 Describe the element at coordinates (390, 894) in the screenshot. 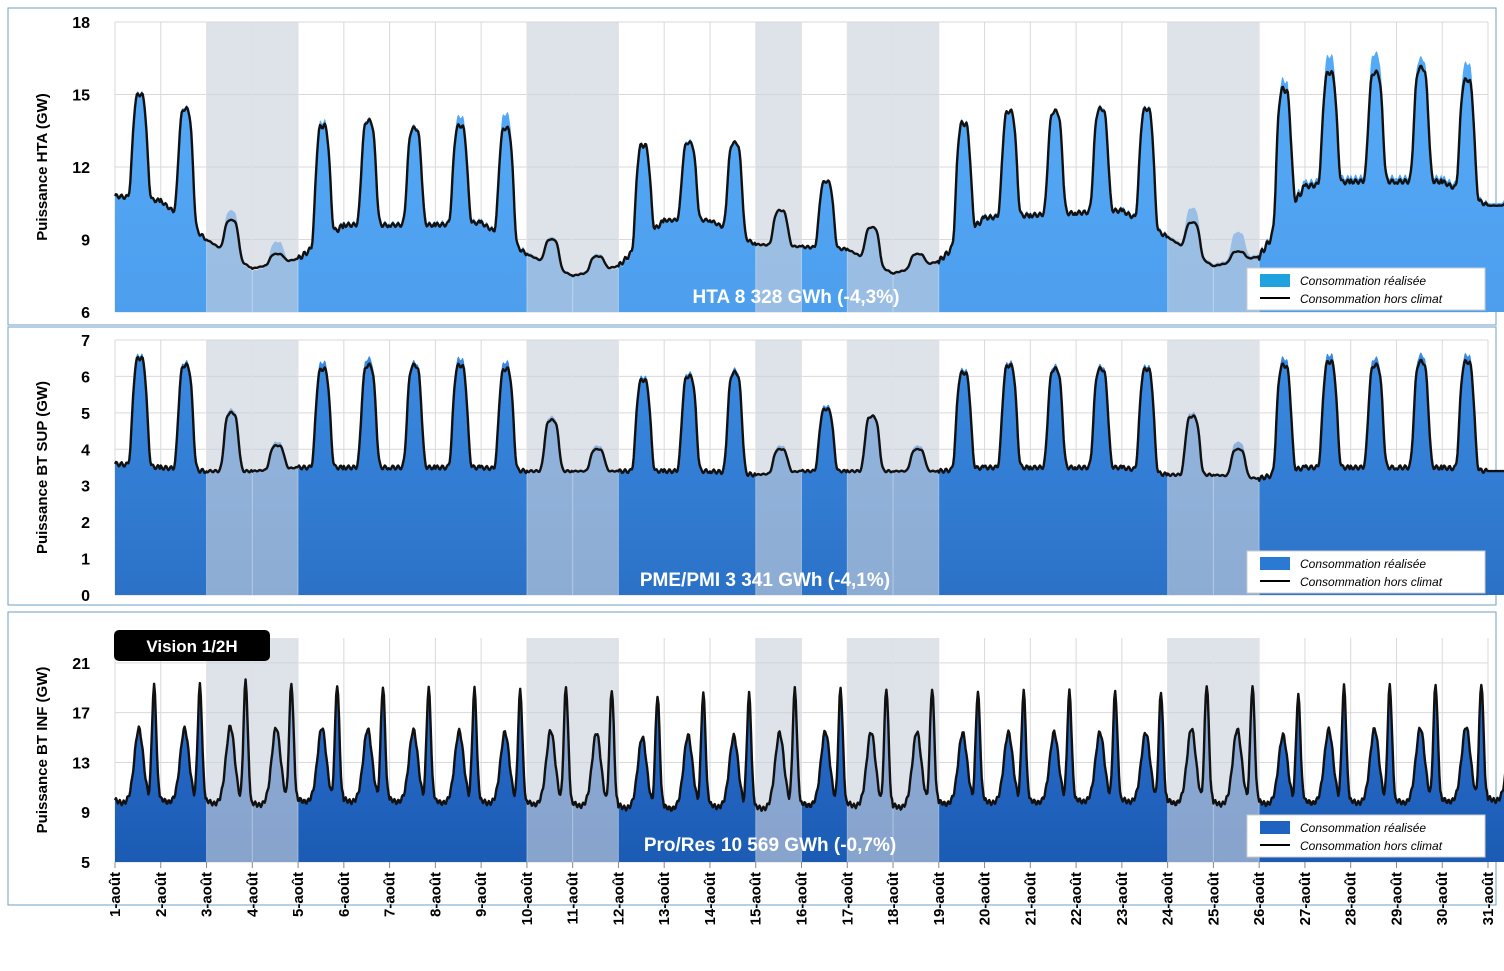

I see `x-tick-label: 7-août` at that location.